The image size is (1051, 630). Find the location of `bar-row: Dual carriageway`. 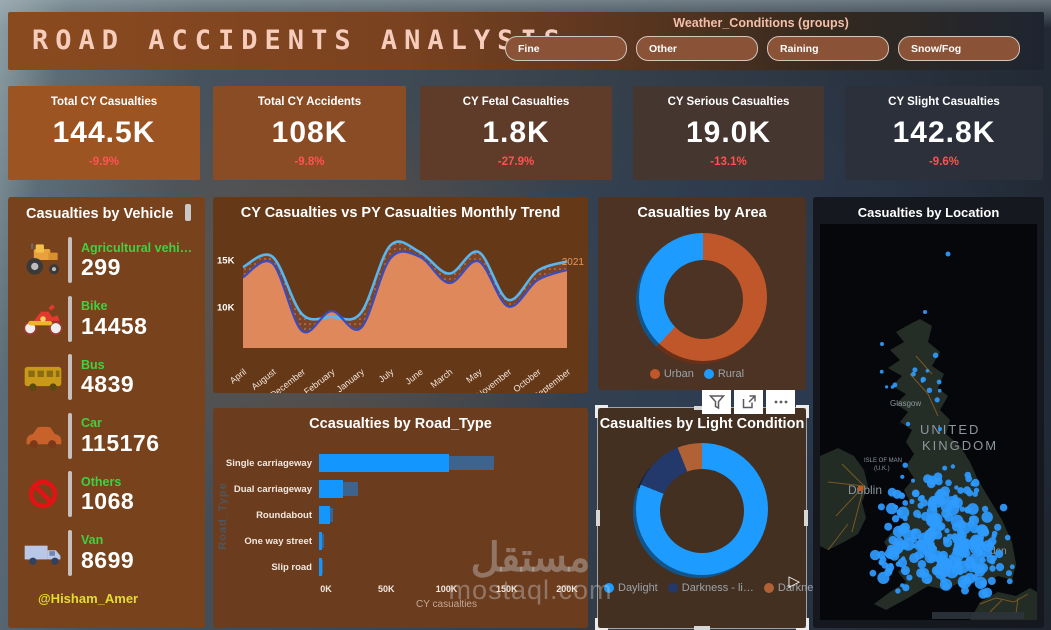

bar-row: Dual carriageway is located at coordinates (399, 489).